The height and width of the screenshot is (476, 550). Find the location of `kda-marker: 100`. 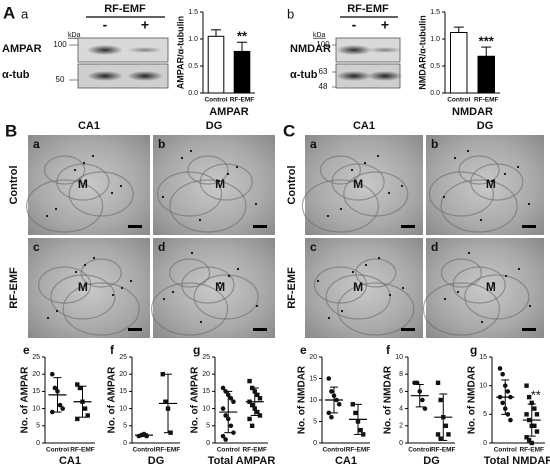

kda-marker: 100 is located at coordinates (60, 44).